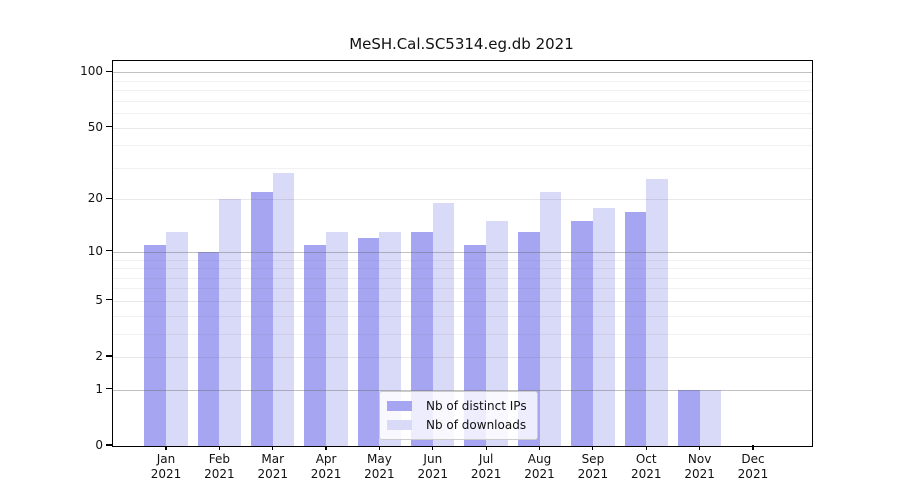  What do you see at coordinates (95, 126) in the screenshot?
I see `ytick-label-50: 50` at bounding box center [95, 126].